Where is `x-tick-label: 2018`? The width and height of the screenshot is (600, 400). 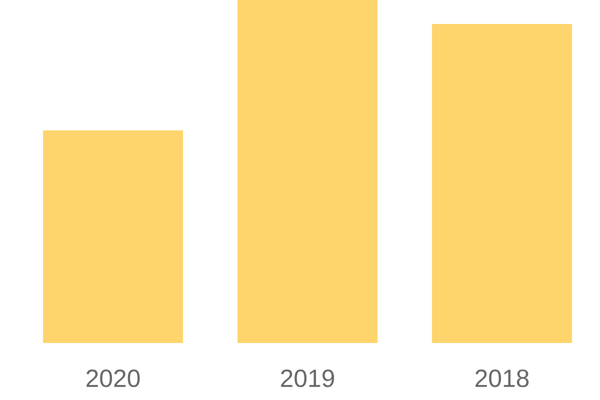
x-tick-label: 2018 is located at coordinates (502, 379).